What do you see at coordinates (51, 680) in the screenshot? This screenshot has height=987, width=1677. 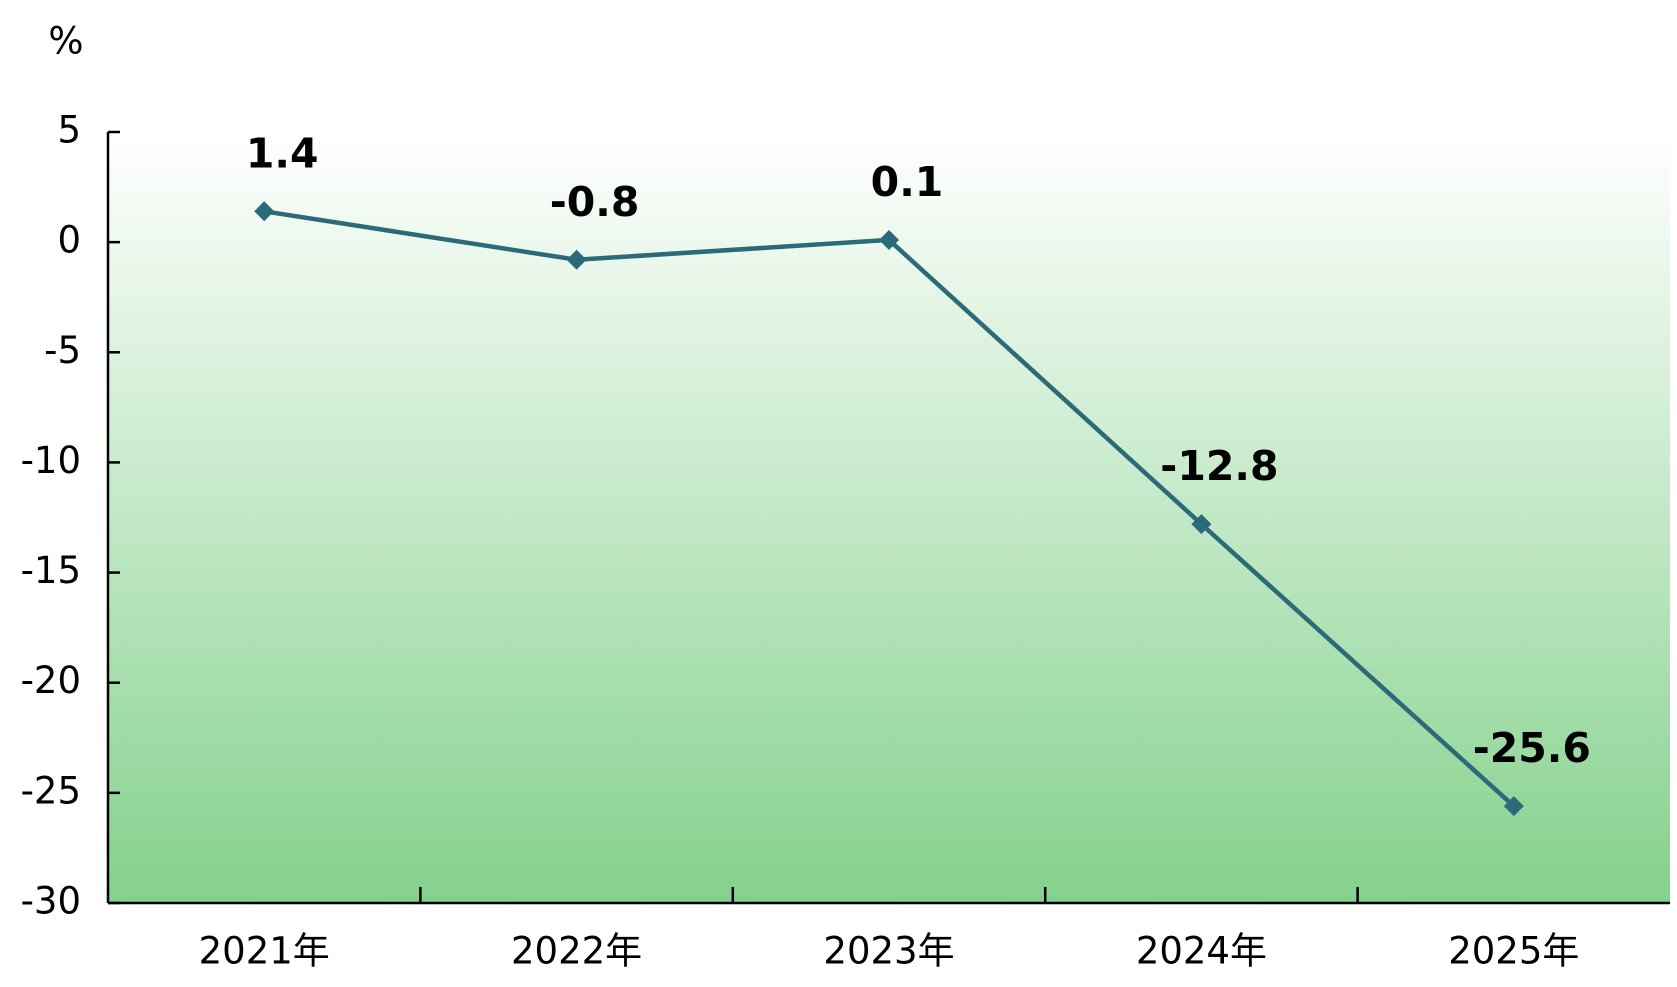 I see `y-tick-label: -20` at bounding box center [51, 680].